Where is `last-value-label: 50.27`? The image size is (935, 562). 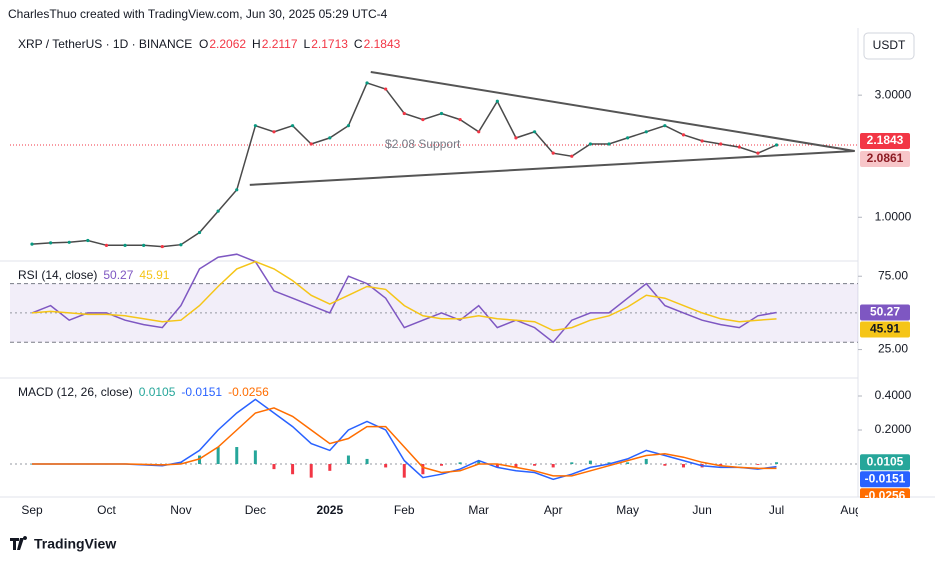 last-value-label: 50.27 is located at coordinates (885, 312).